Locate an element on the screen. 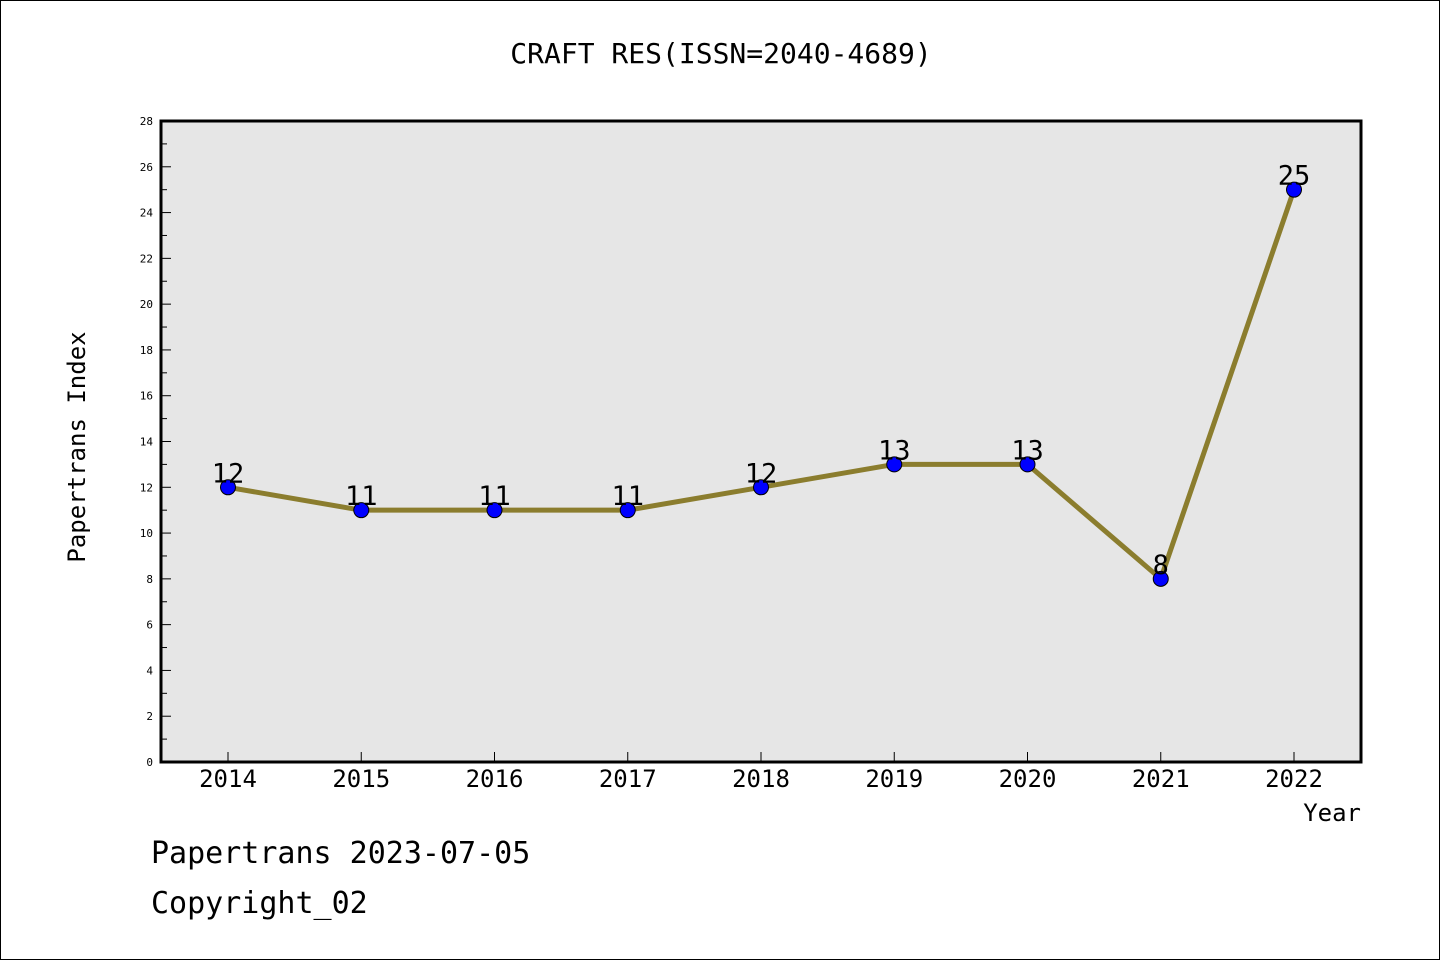 The width and height of the screenshot is (1440, 961). y-tick-label: 10 is located at coordinates (146, 533).